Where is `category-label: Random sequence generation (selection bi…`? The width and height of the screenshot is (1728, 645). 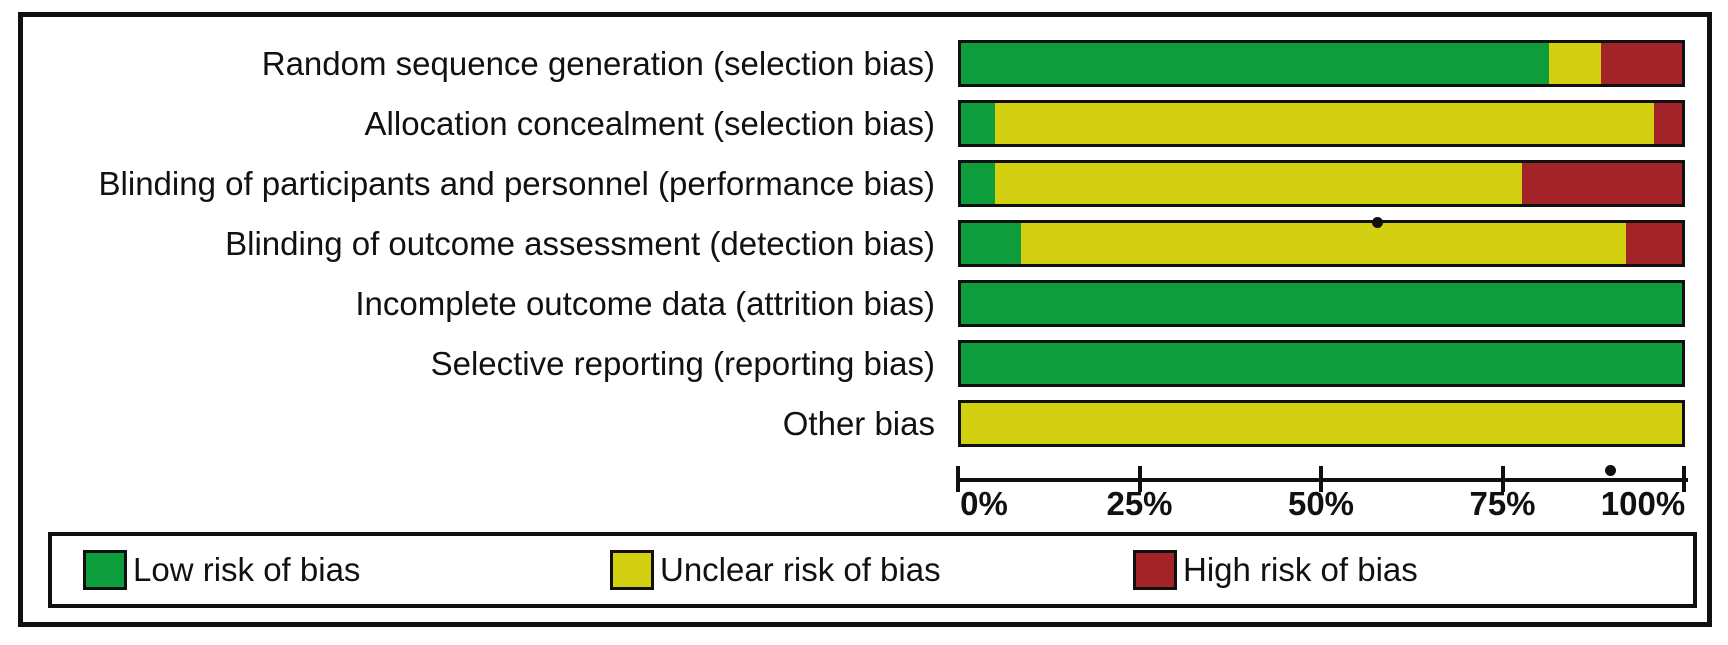
category-label: Random sequence generation (selection bi… is located at coordinates (598, 63).